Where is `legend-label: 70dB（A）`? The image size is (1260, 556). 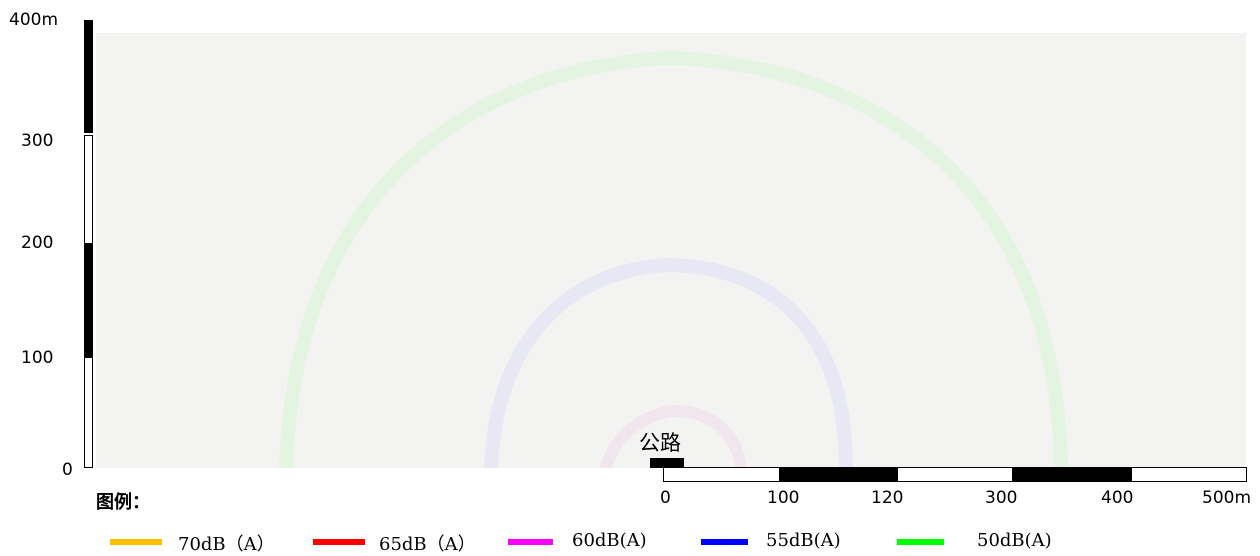 legend-label: 70dB（A） is located at coordinates (226, 544).